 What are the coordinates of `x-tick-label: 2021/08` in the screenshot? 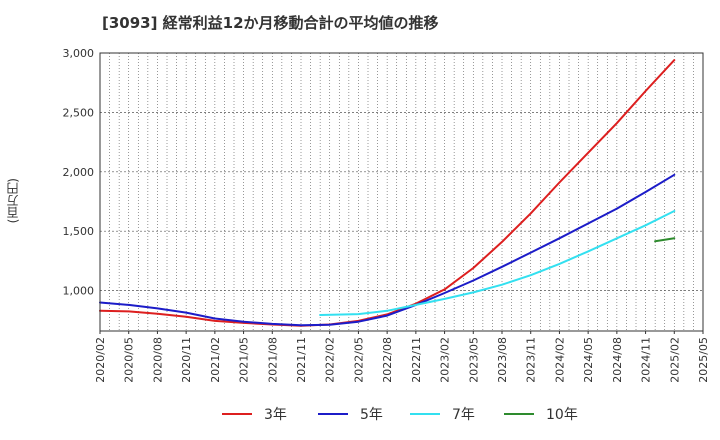 It's located at (272, 360).